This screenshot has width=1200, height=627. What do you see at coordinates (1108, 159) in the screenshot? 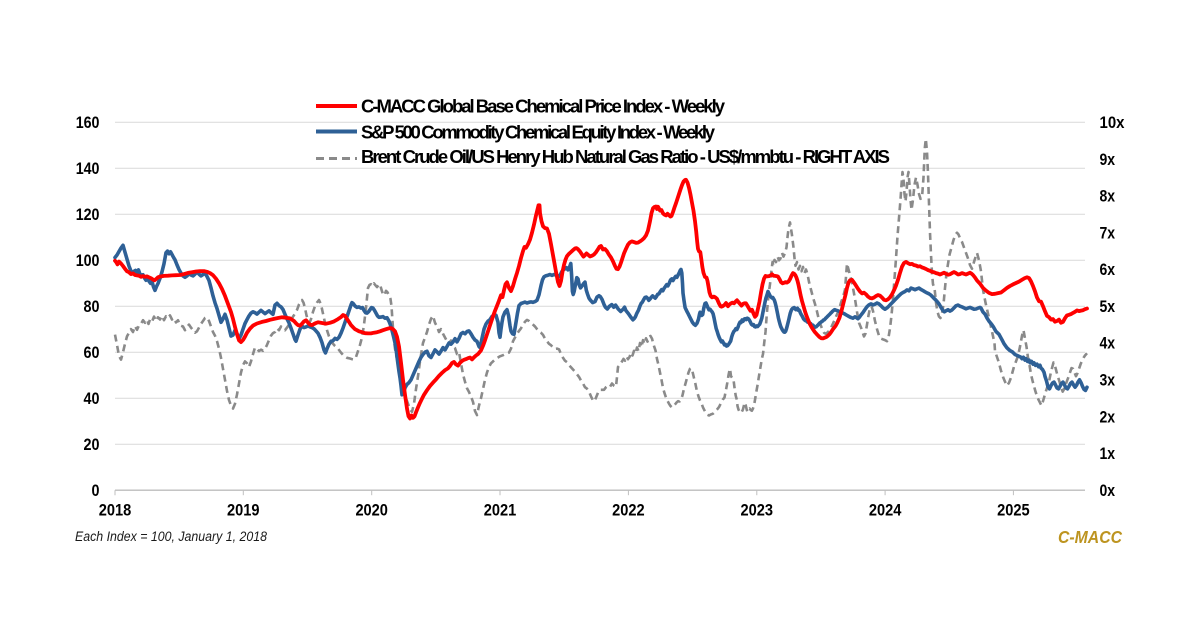
I see `svg-text: 9x` at bounding box center [1108, 159].